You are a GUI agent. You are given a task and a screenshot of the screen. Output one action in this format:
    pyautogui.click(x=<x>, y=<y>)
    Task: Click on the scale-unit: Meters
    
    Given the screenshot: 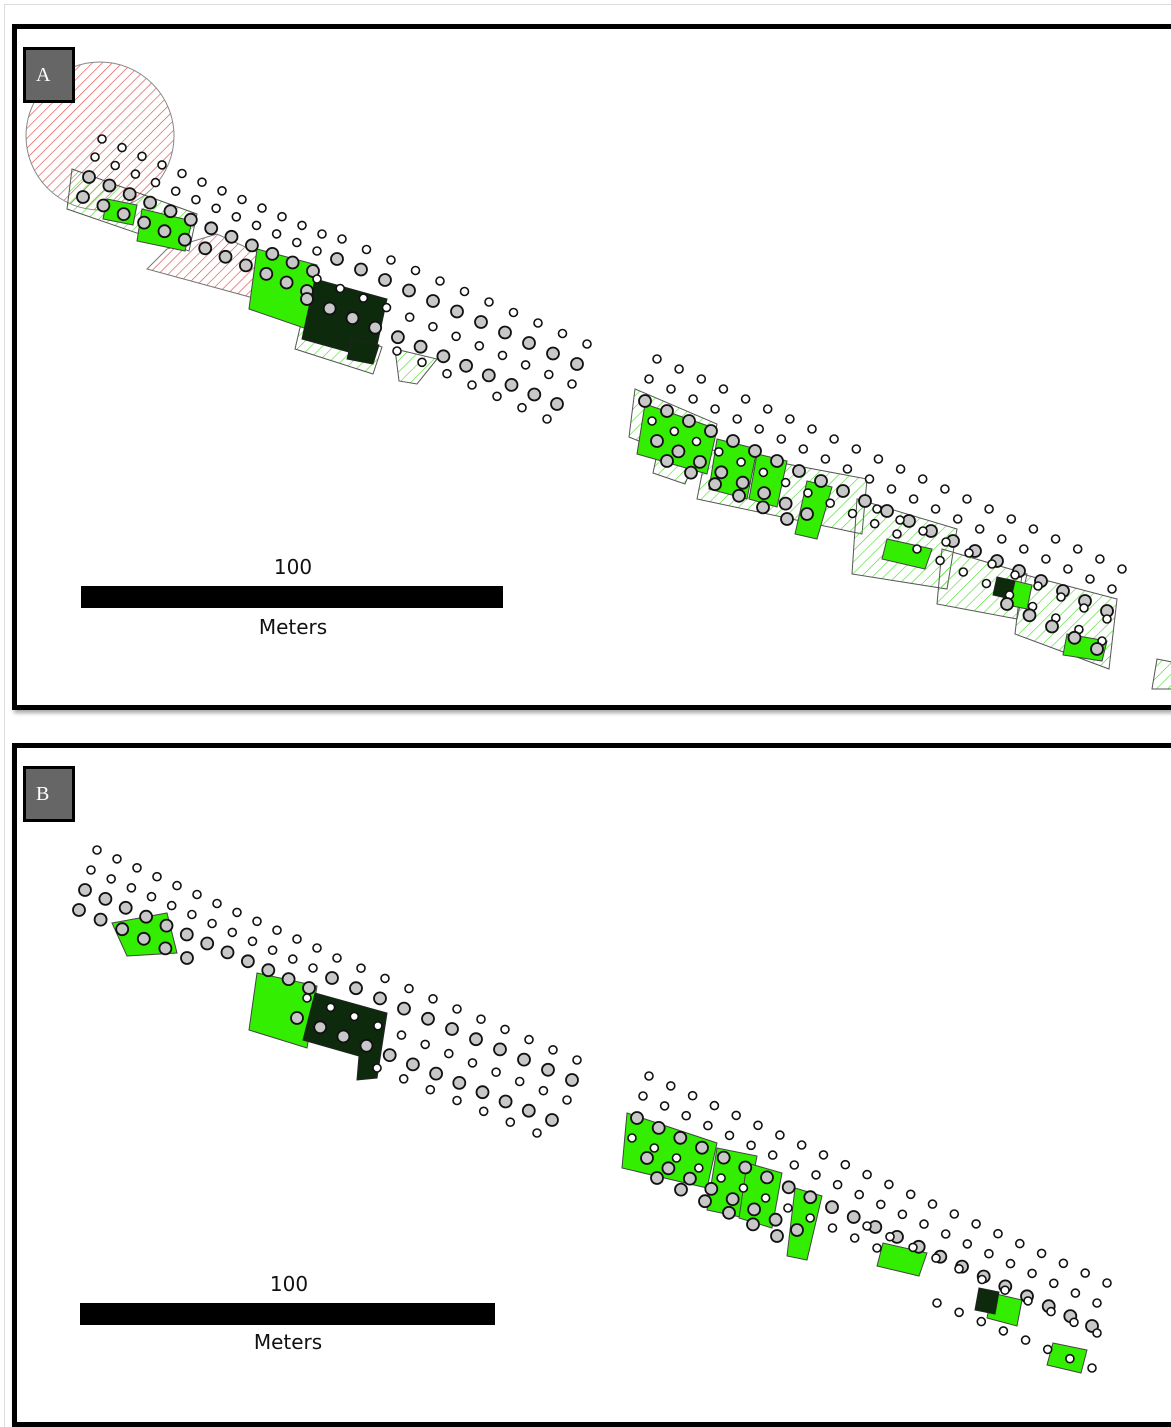 What is the action you would take?
    pyautogui.click(x=288, y=1342)
    